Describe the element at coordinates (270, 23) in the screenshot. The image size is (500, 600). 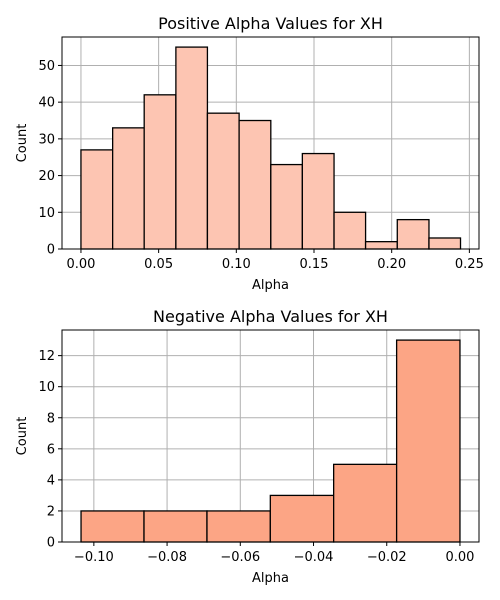
I see `chart-title: Positive Alpha Values for XH` at that location.